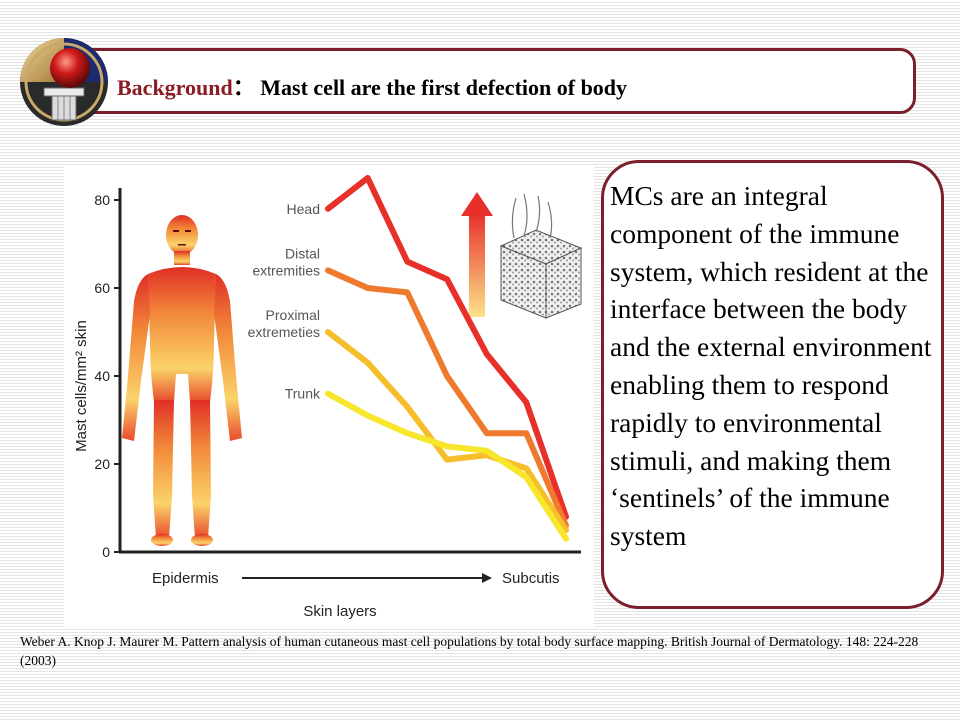 The image size is (960, 720). I want to click on series-label: Distal, so click(302, 253).